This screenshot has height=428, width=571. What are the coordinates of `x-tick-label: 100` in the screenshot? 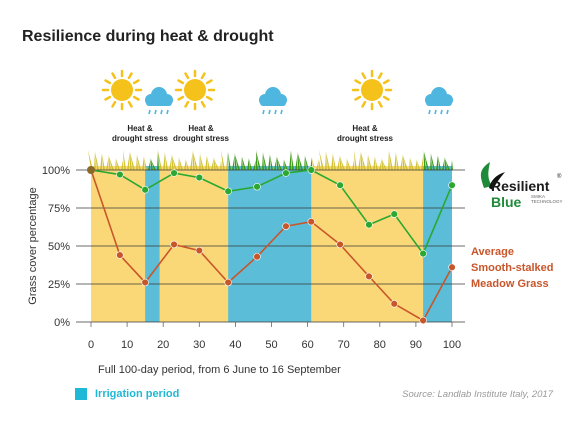 It's located at (452, 345).